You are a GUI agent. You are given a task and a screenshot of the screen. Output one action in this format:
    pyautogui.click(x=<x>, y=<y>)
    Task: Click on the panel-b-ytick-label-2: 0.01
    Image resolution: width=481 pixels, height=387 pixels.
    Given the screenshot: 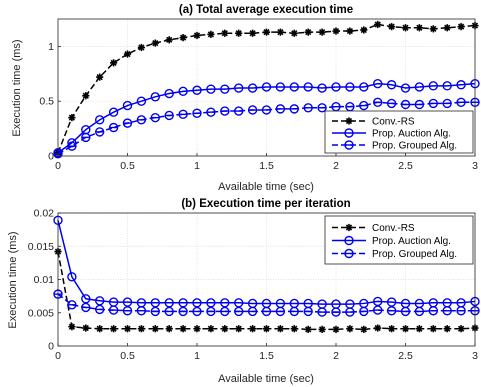 What is the action you would take?
    pyautogui.click(x=44, y=280)
    